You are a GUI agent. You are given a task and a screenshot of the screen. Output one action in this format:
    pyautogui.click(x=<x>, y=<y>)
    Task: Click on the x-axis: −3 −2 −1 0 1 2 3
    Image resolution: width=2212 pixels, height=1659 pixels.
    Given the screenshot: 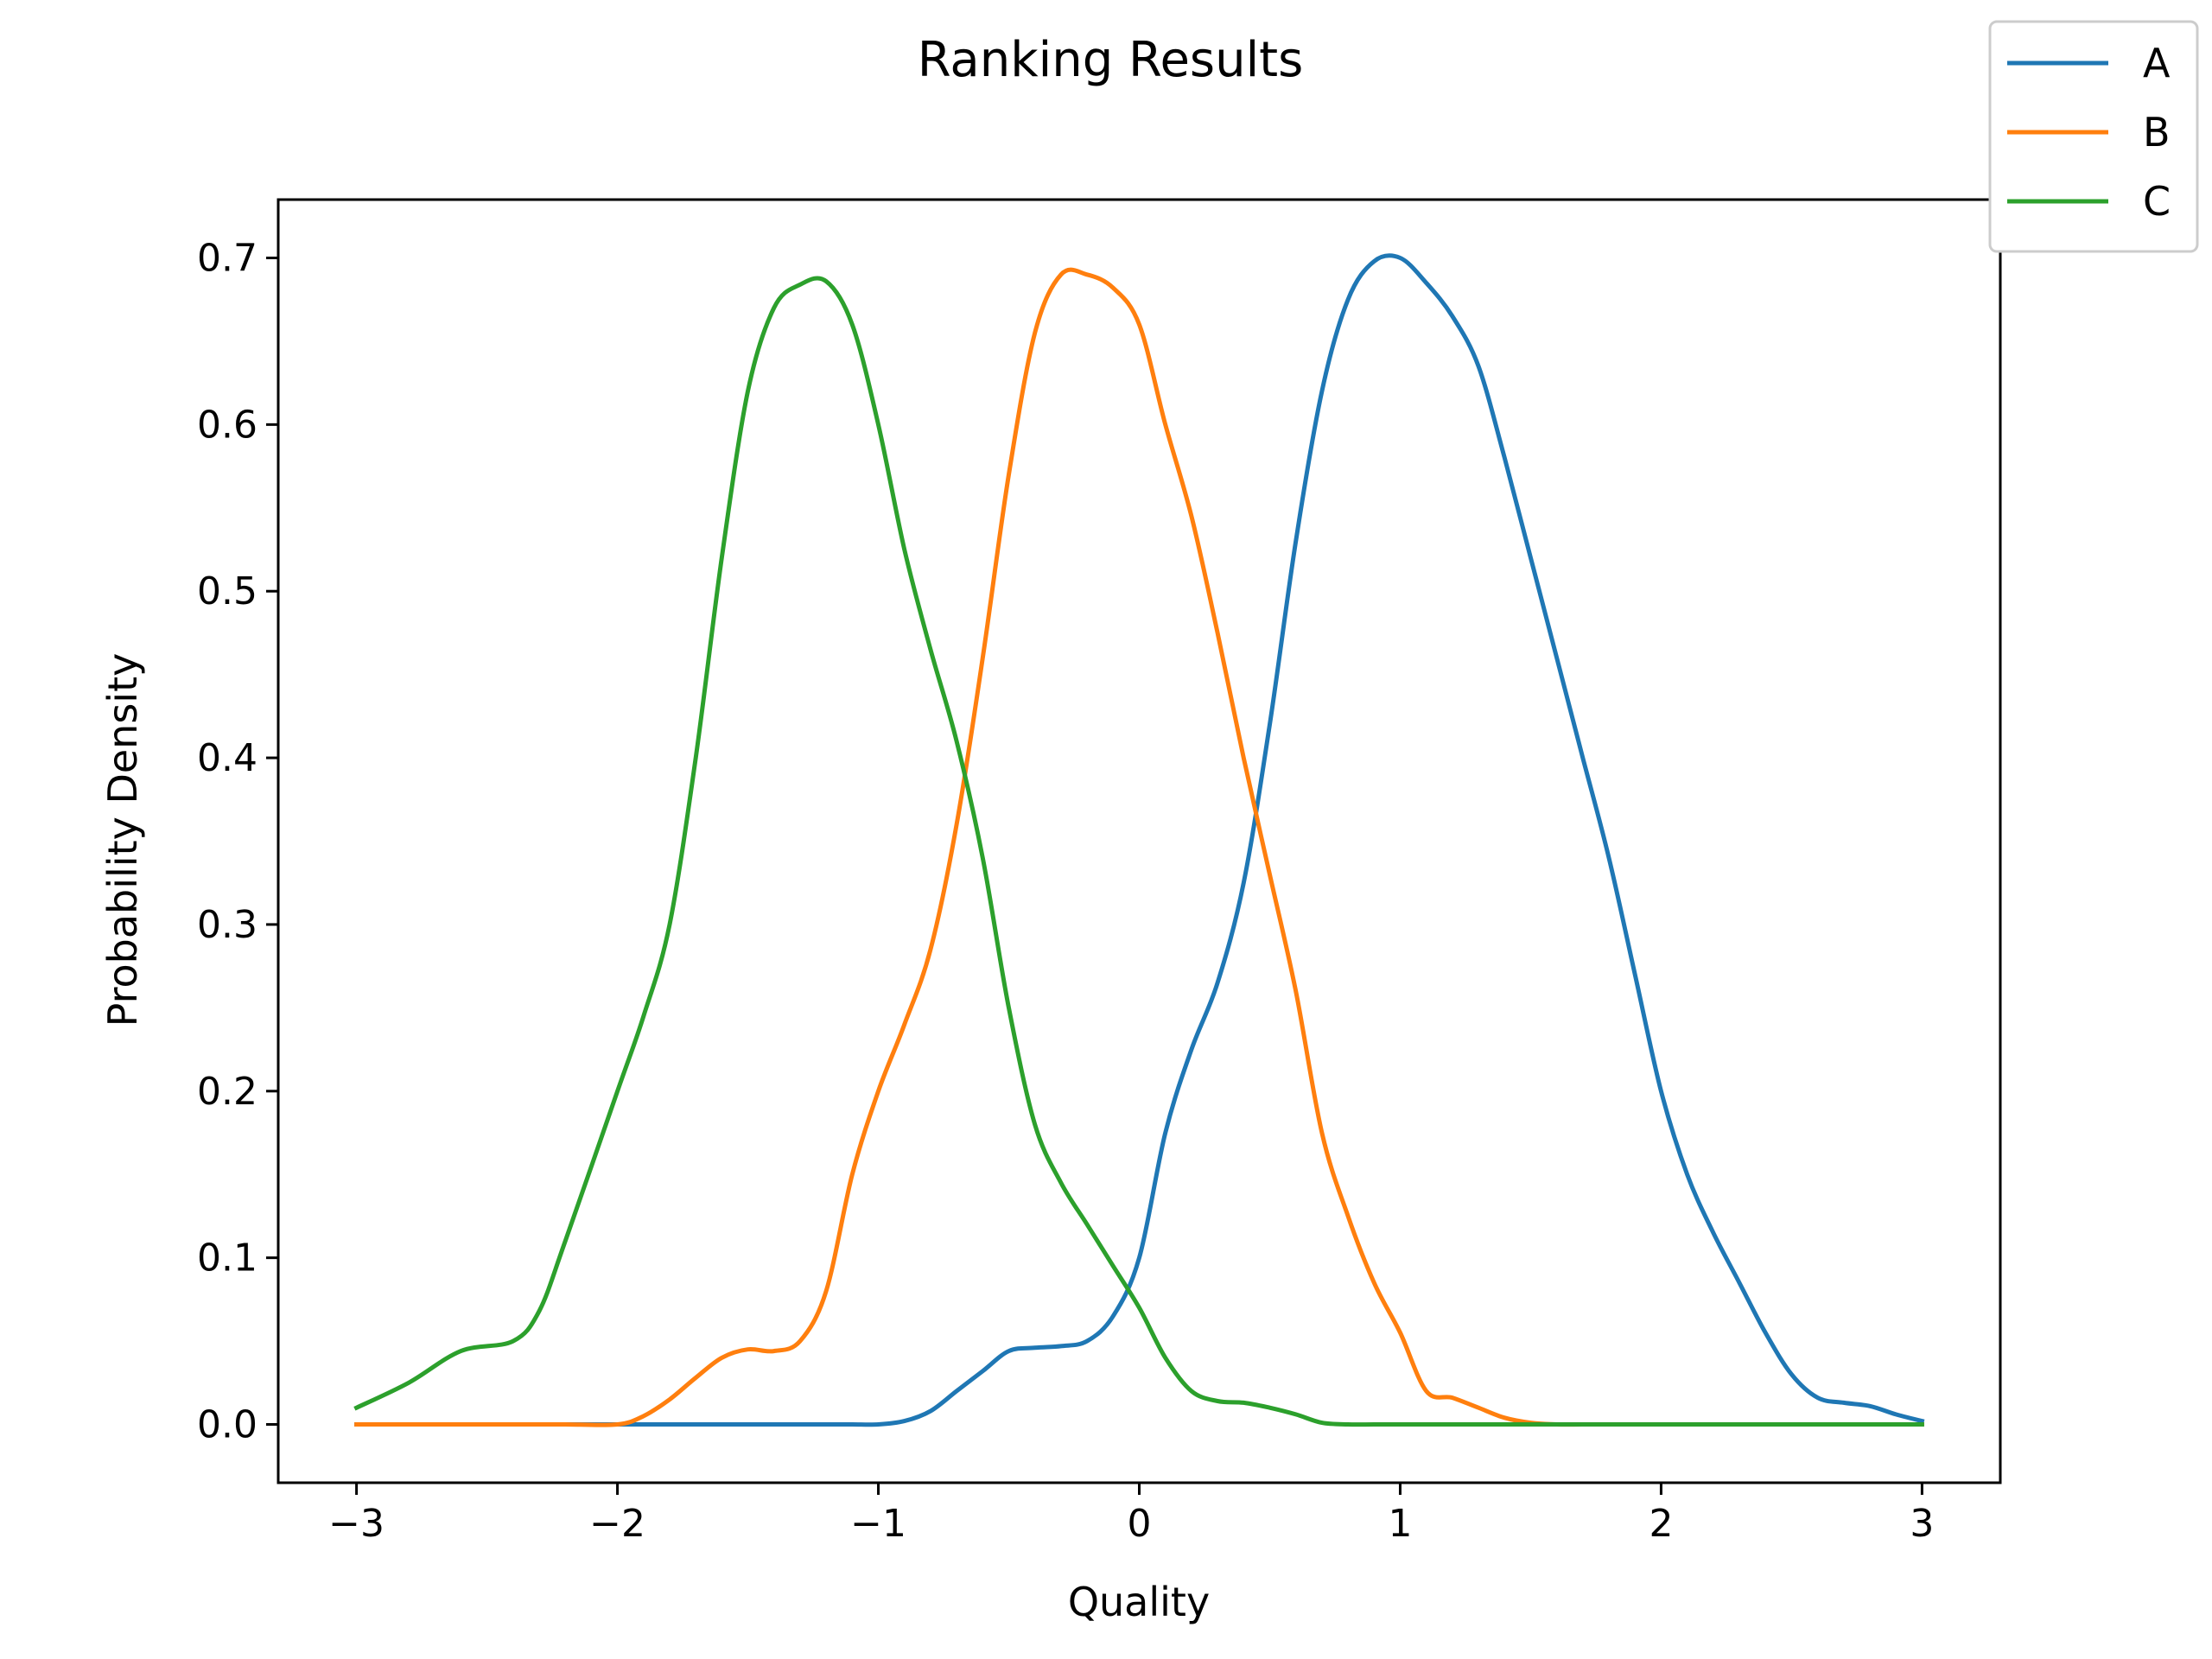 What is the action you would take?
    pyautogui.click(x=1131, y=1514)
    